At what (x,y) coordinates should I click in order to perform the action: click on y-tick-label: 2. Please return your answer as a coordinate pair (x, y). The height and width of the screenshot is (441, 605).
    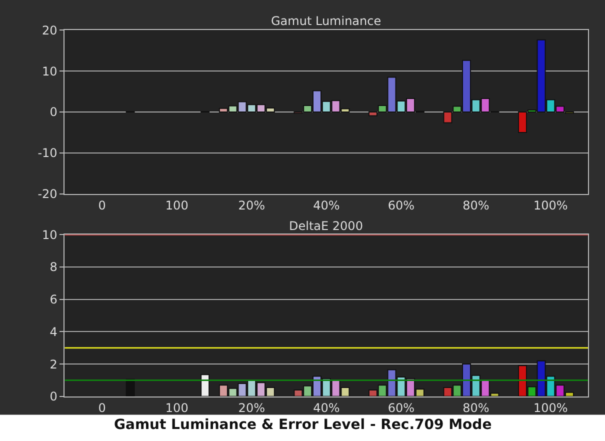
    Looking at the image, I should click on (54, 364).